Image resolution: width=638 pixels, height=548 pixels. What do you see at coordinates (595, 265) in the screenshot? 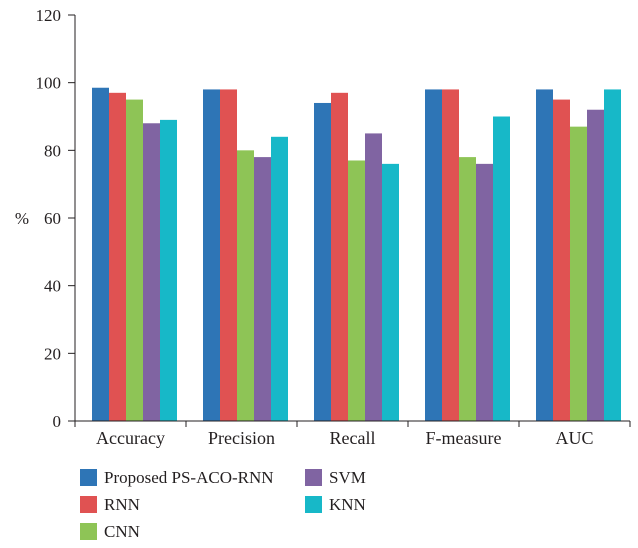
I see `bar-auc-svm` at bounding box center [595, 265].